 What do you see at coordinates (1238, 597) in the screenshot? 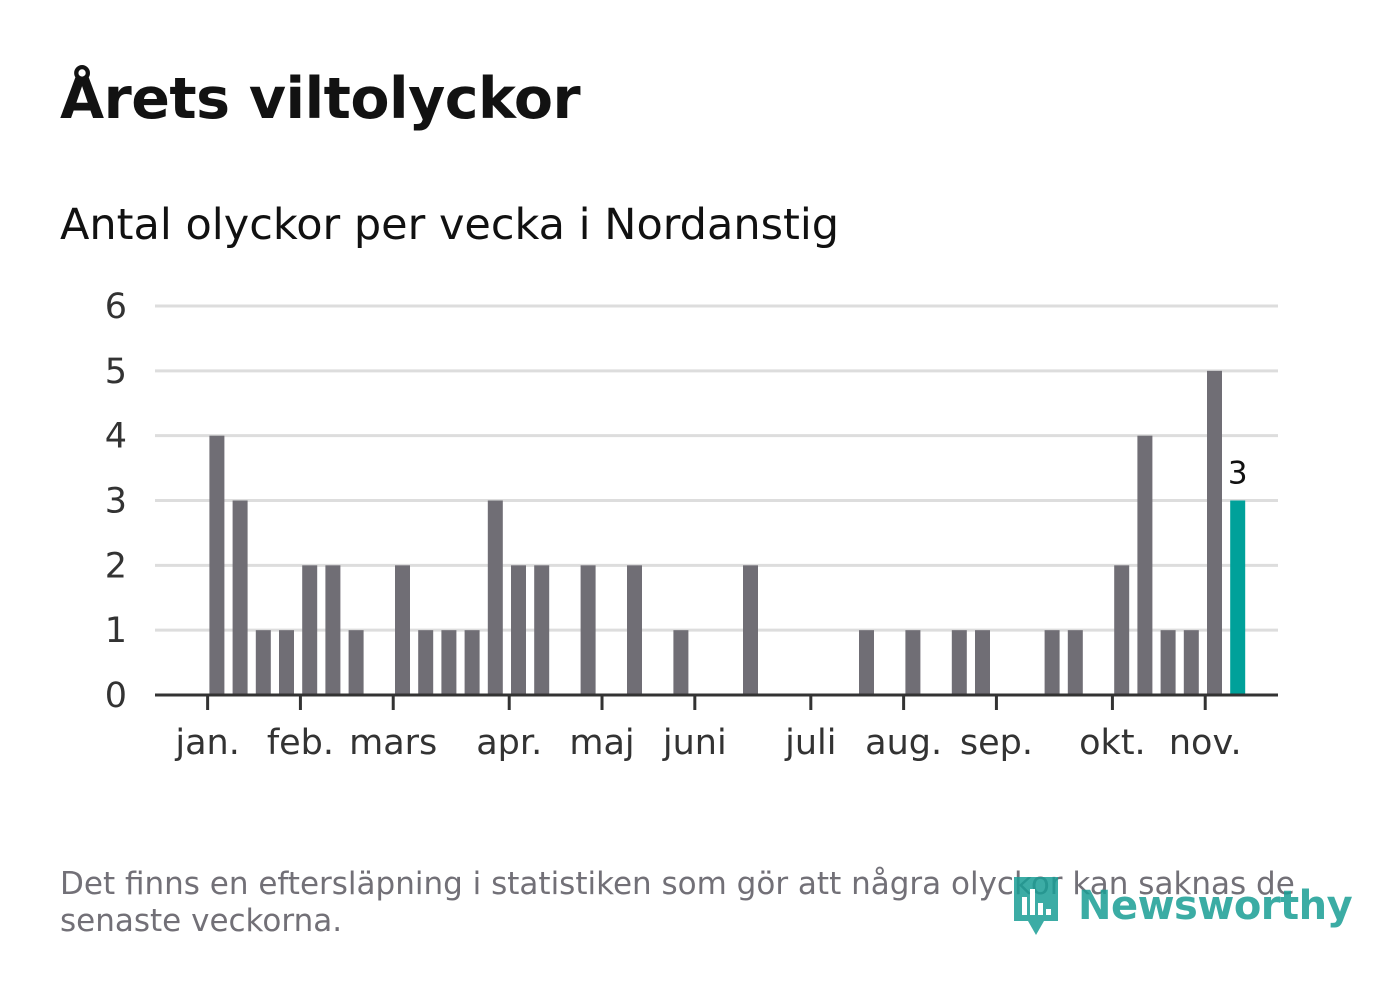
I see `bar-highlight` at bounding box center [1238, 597].